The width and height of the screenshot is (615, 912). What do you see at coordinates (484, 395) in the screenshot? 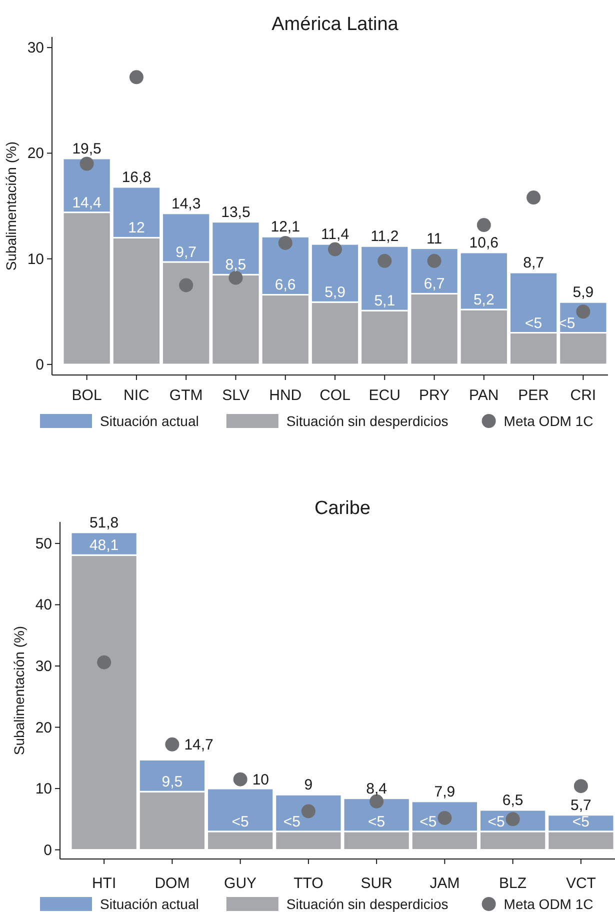
I see `x-tick-label: PAN` at bounding box center [484, 395].